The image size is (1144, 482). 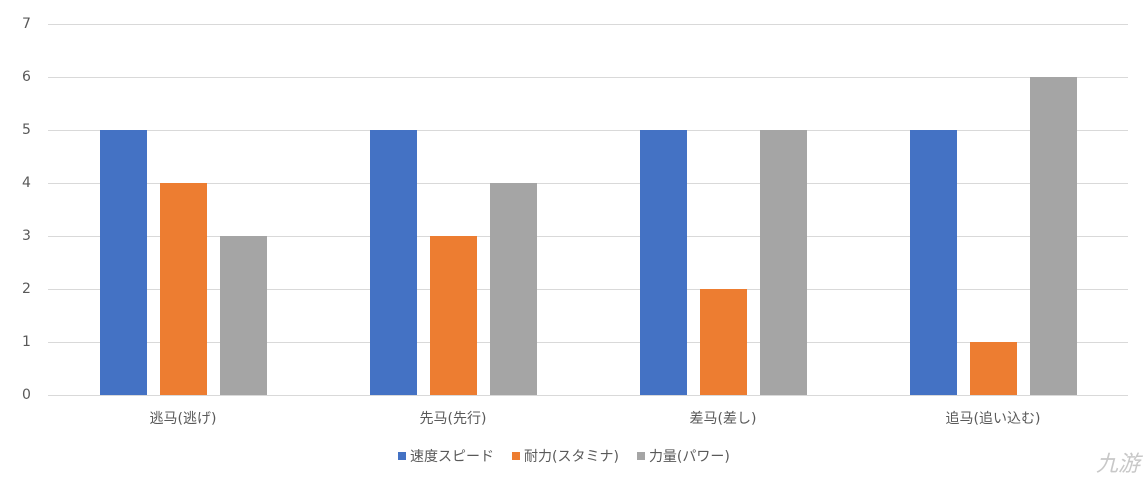 I want to click on x-category-label: 追马(追い込む), so click(x=993, y=419).